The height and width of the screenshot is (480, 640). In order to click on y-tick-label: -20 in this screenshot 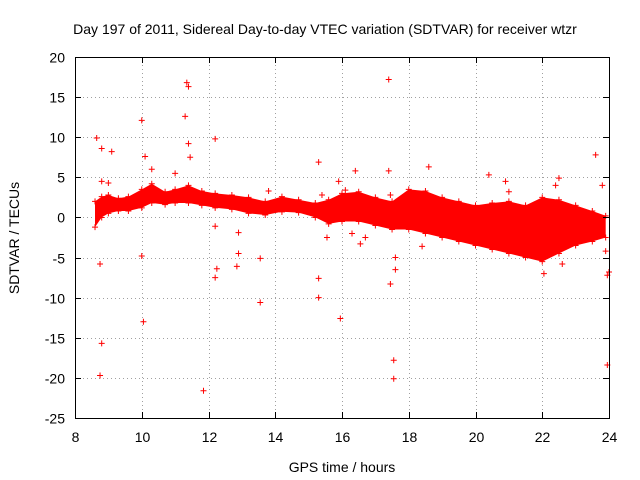, I will do `click(55, 379)`.